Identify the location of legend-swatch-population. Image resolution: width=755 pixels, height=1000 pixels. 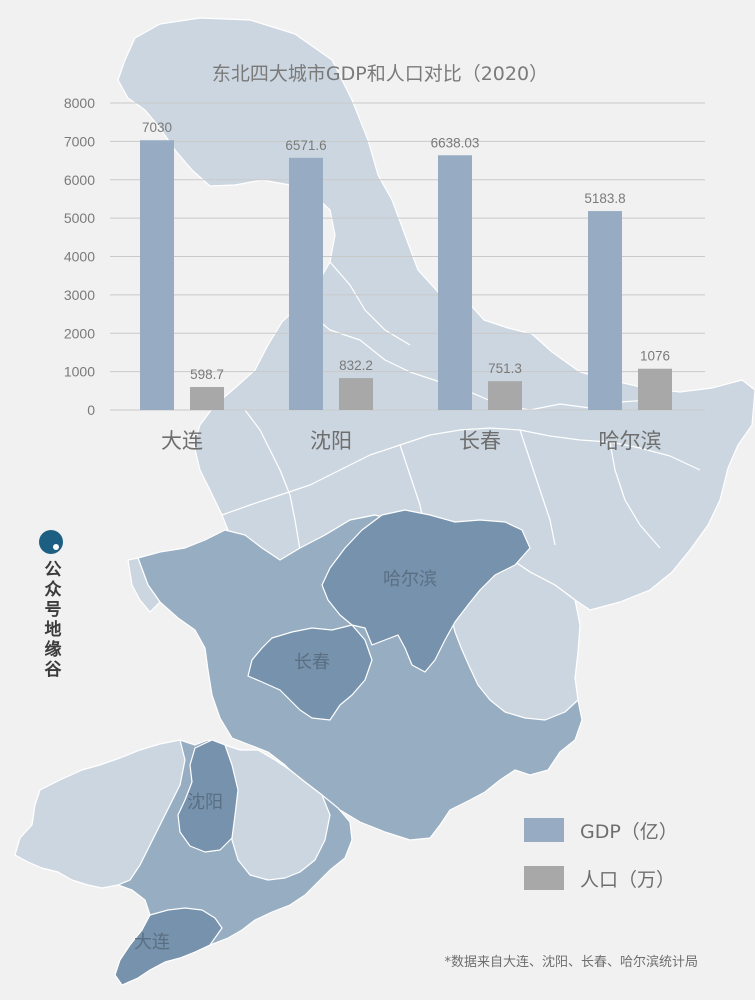
(544, 878).